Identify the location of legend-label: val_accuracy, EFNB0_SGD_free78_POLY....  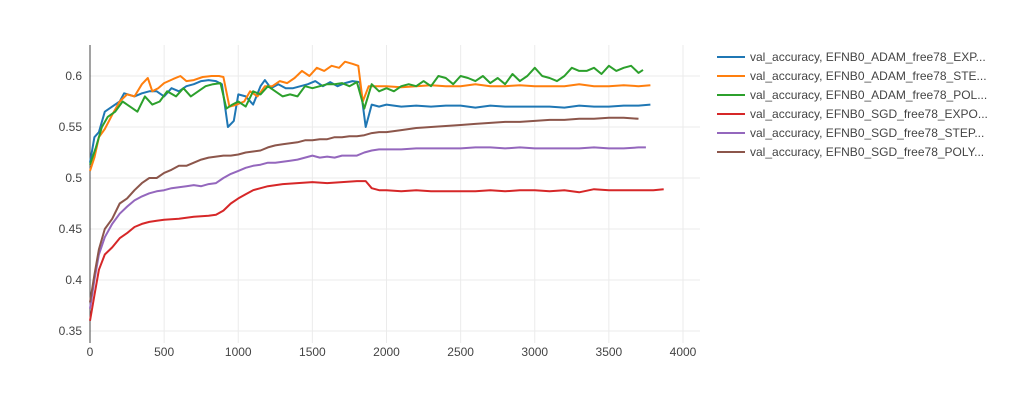
(867, 152).